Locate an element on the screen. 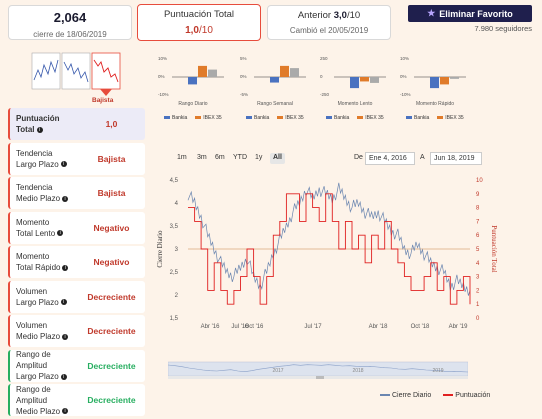  range-button-3m: 3m is located at coordinates (202, 157).